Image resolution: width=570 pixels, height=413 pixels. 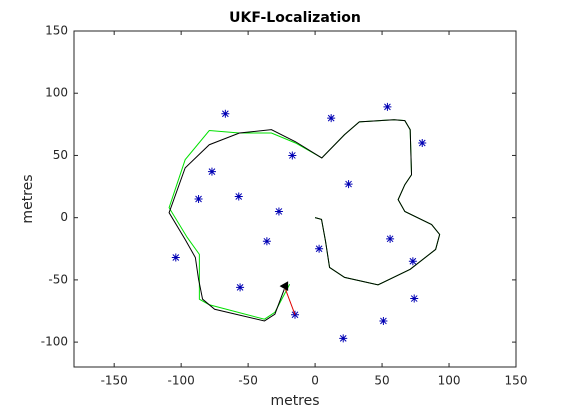 What do you see at coordinates (28, 198) in the screenshot?
I see `y-axis-label: metres` at bounding box center [28, 198].